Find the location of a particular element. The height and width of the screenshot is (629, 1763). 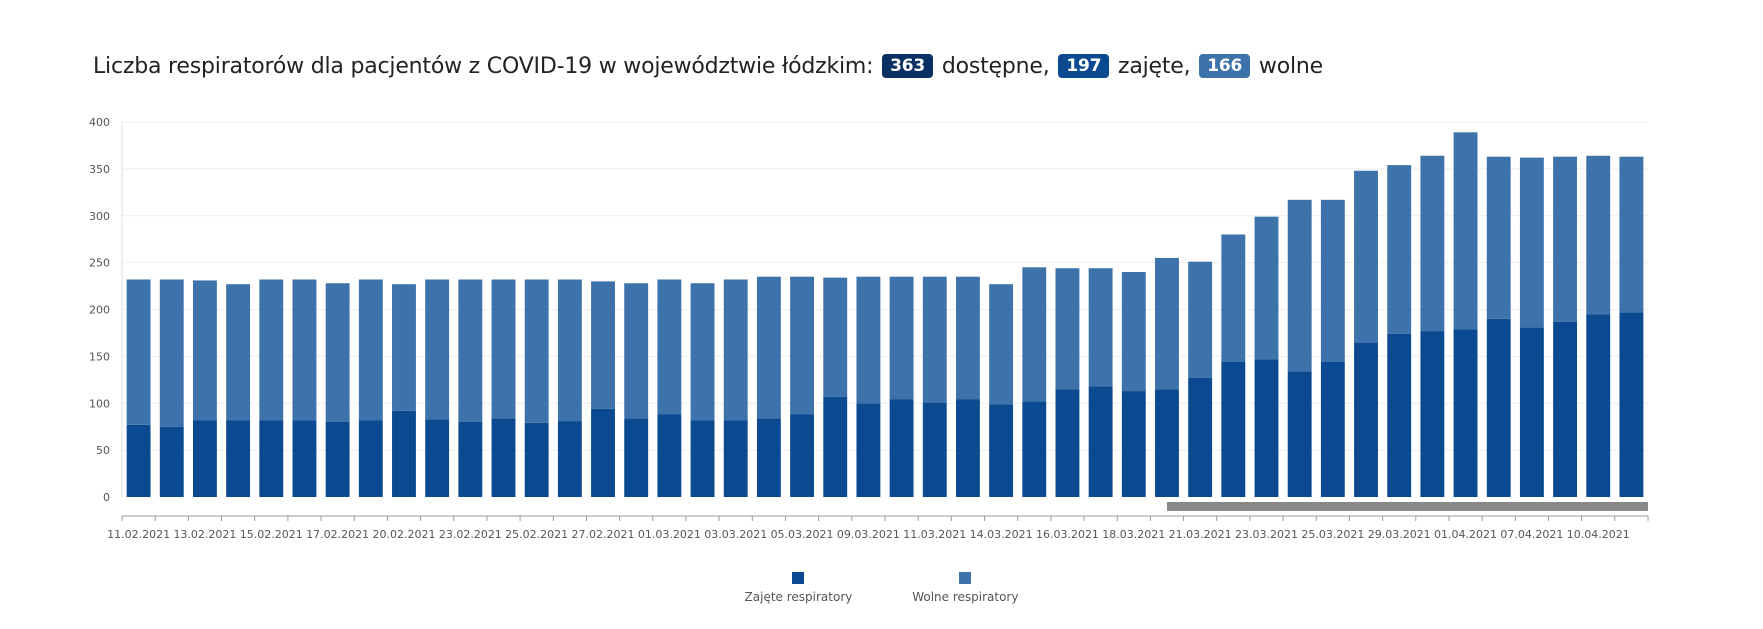

occupied-badge: 197 is located at coordinates (1084, 66).